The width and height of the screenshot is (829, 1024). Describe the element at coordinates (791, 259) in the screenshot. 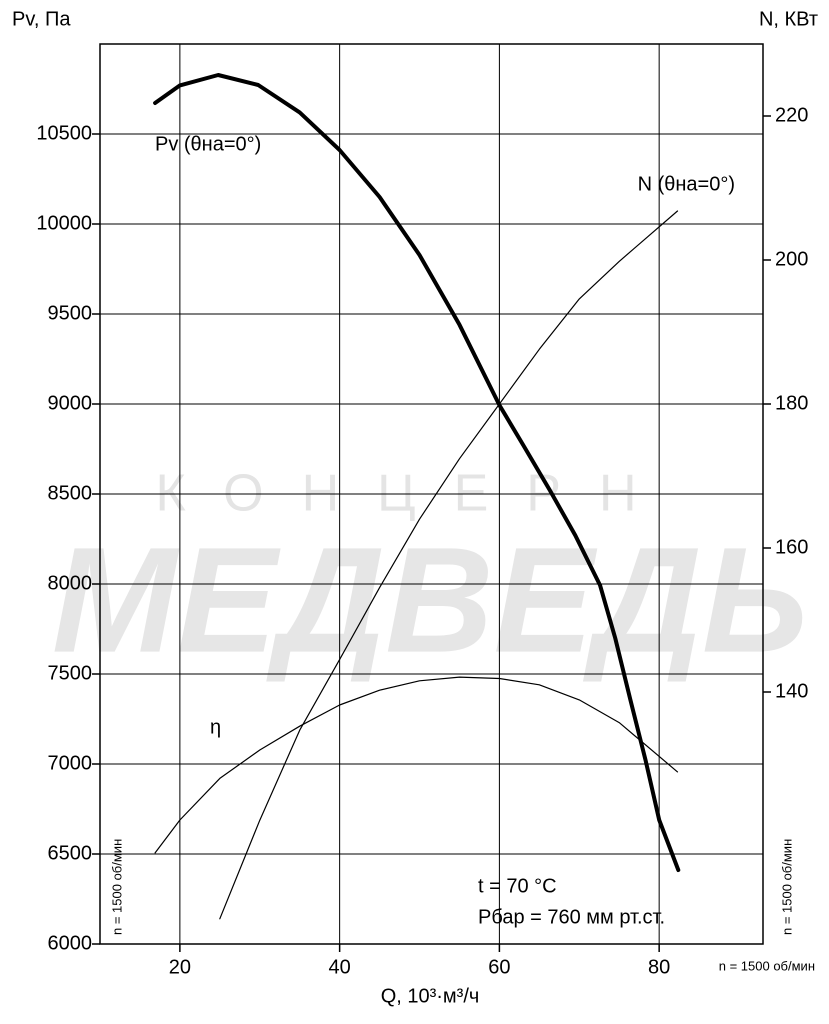

I see `y2-tick-label: 200` at that location.